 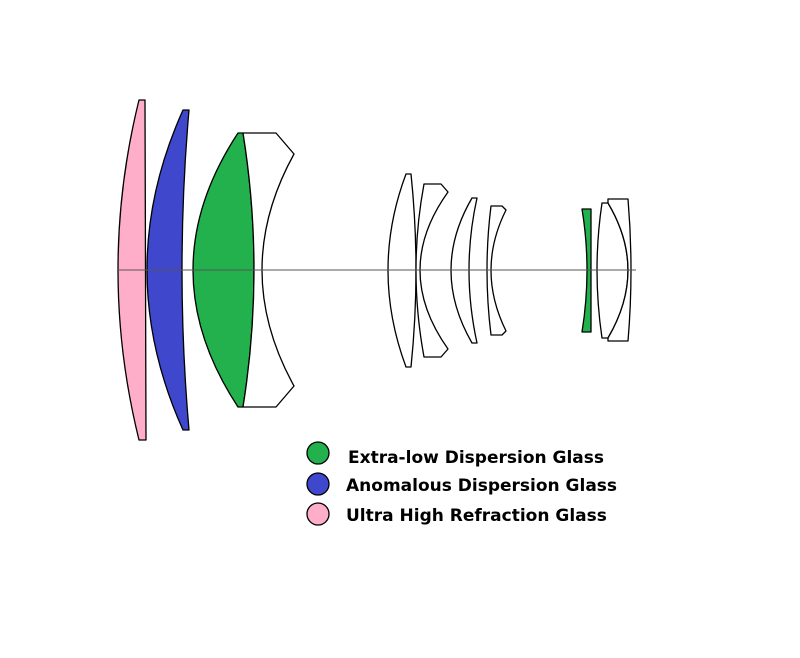 I want to click on legend-item-ultra-high-refraction: Ultra High Refraction Glass, so click(x=456, y=514).